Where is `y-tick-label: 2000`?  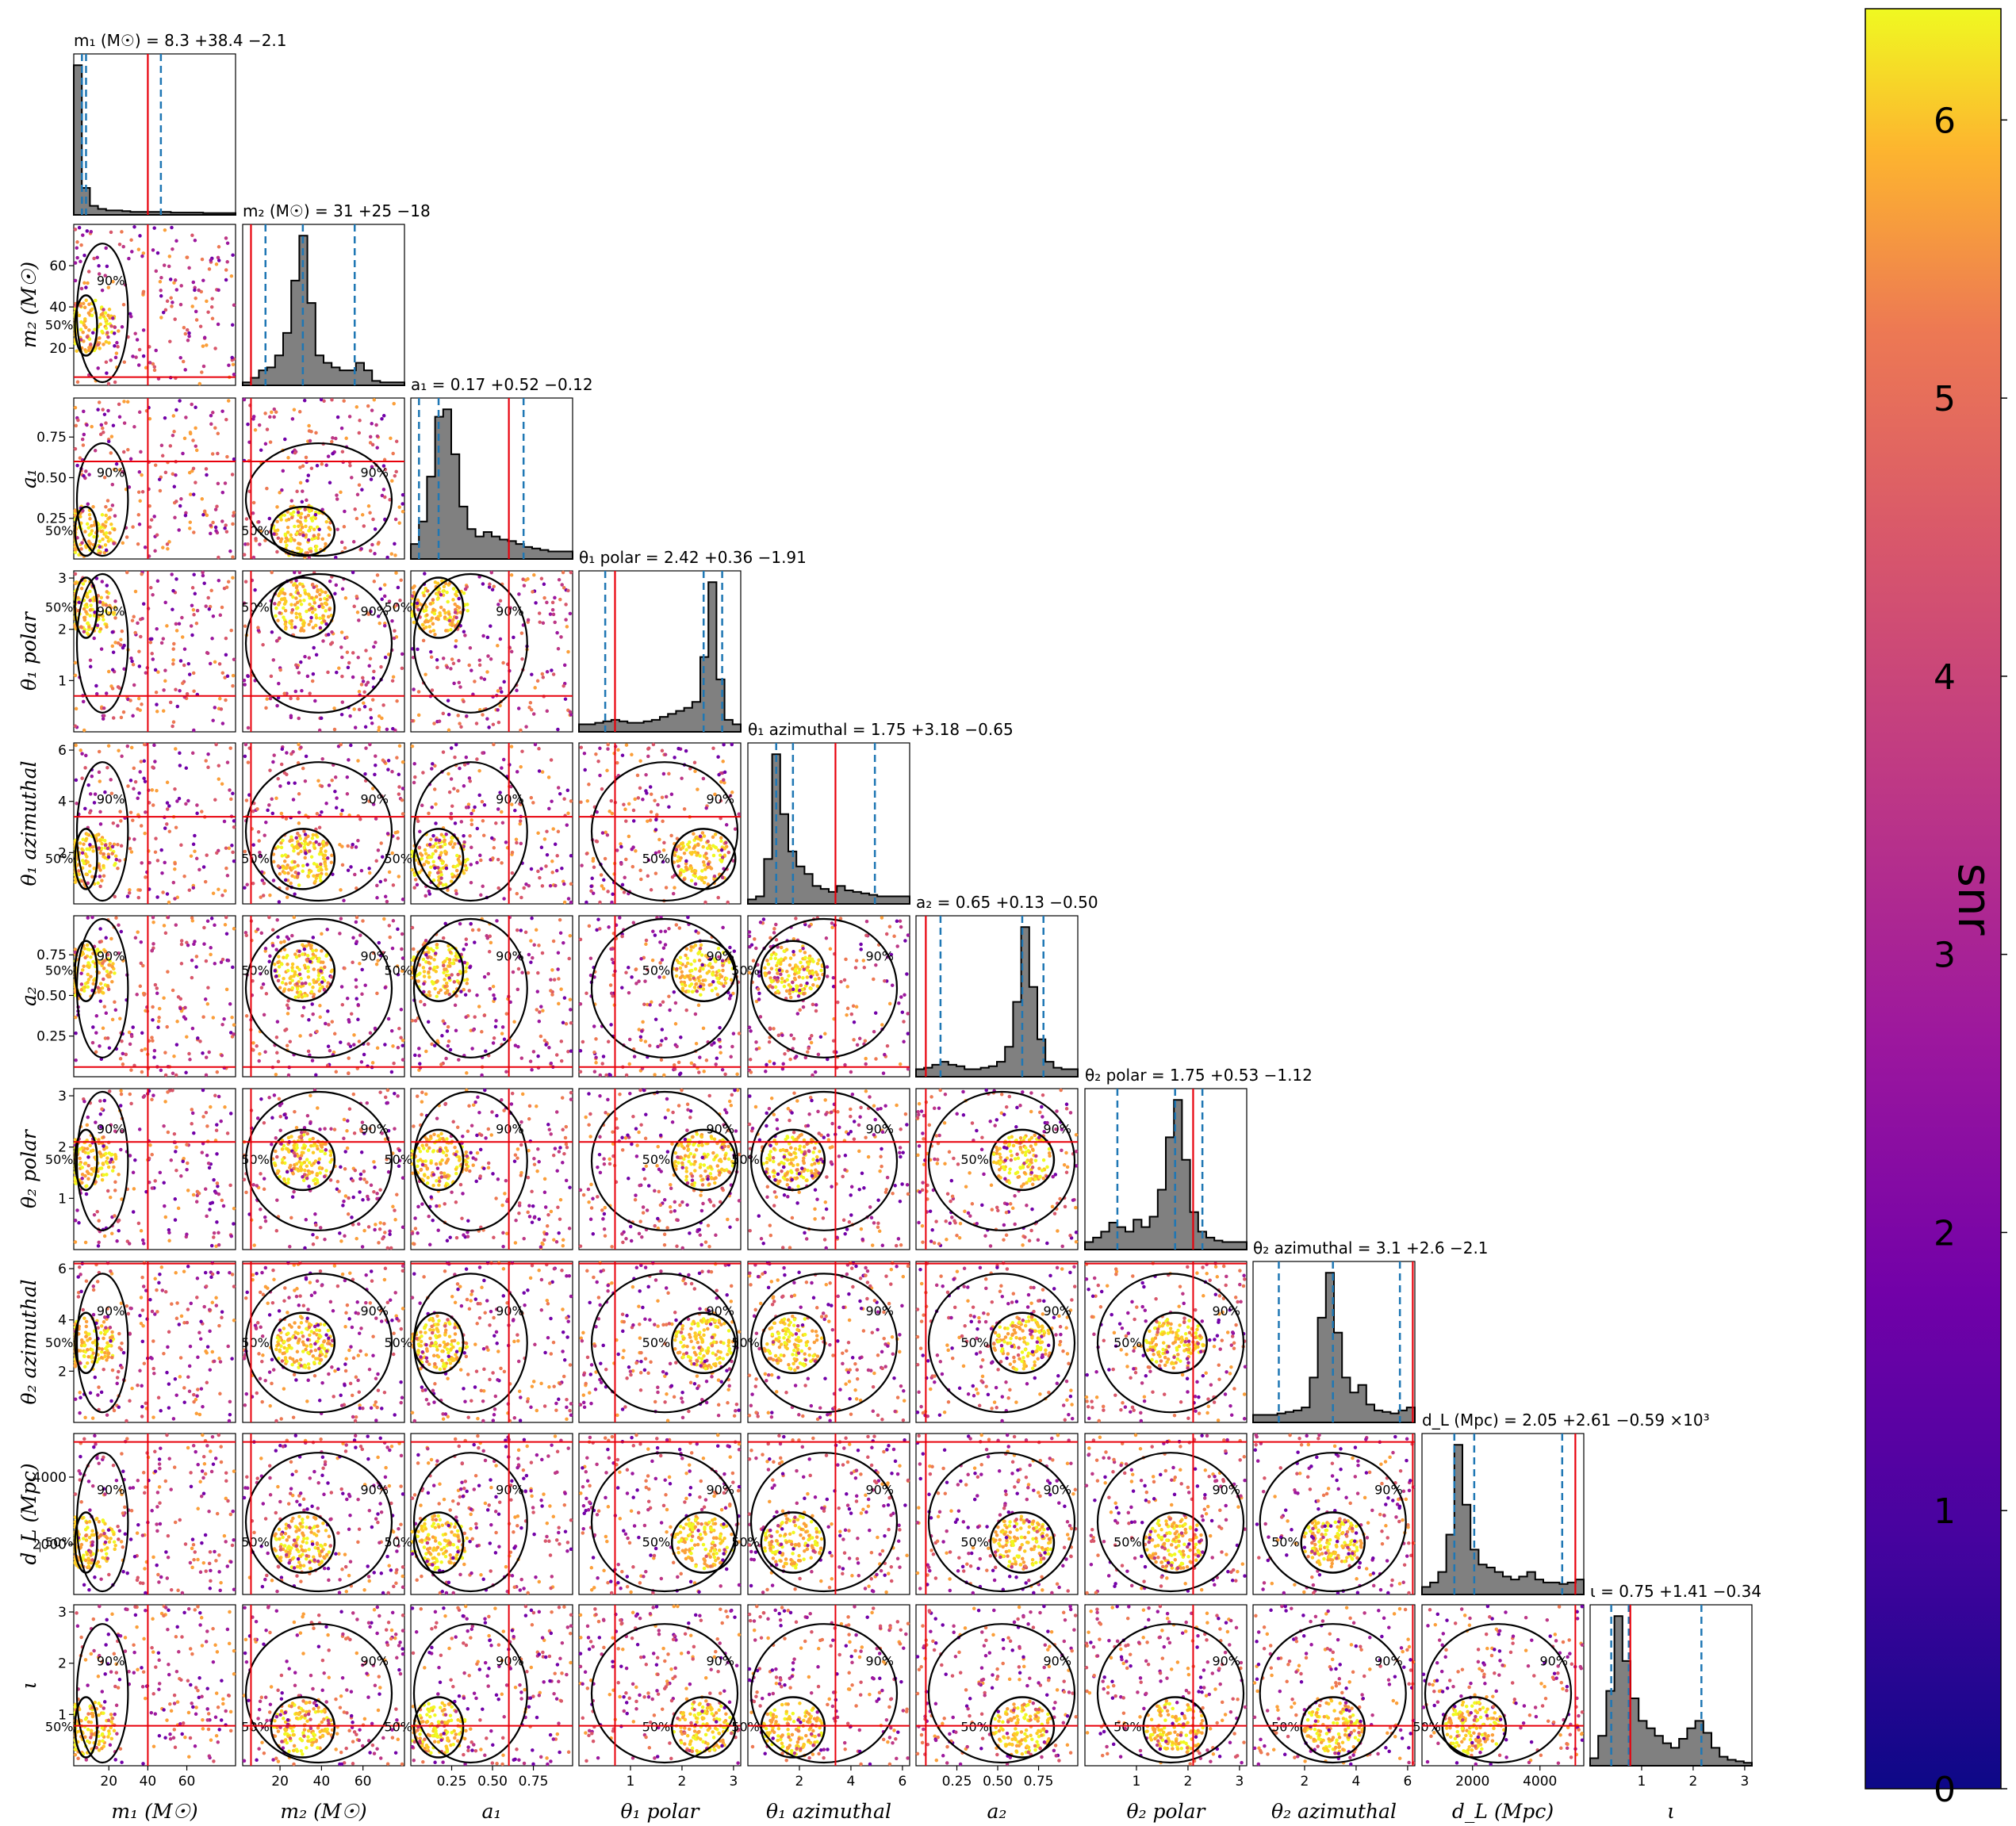
y-tick-label: 2000 is located at coordinates (50, 1545).